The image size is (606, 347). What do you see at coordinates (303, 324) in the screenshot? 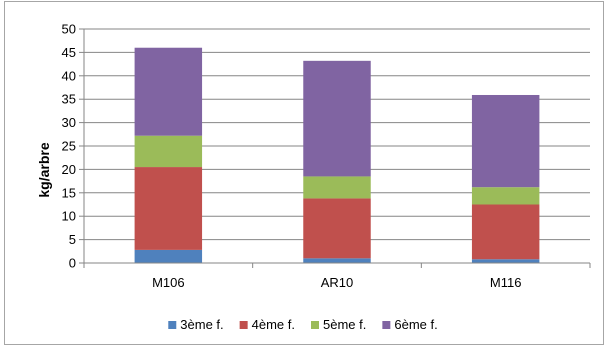
I see `legend: 3ème f. 4ème f. 5ème f. 6ème f.` at bounding box center [303, 324].